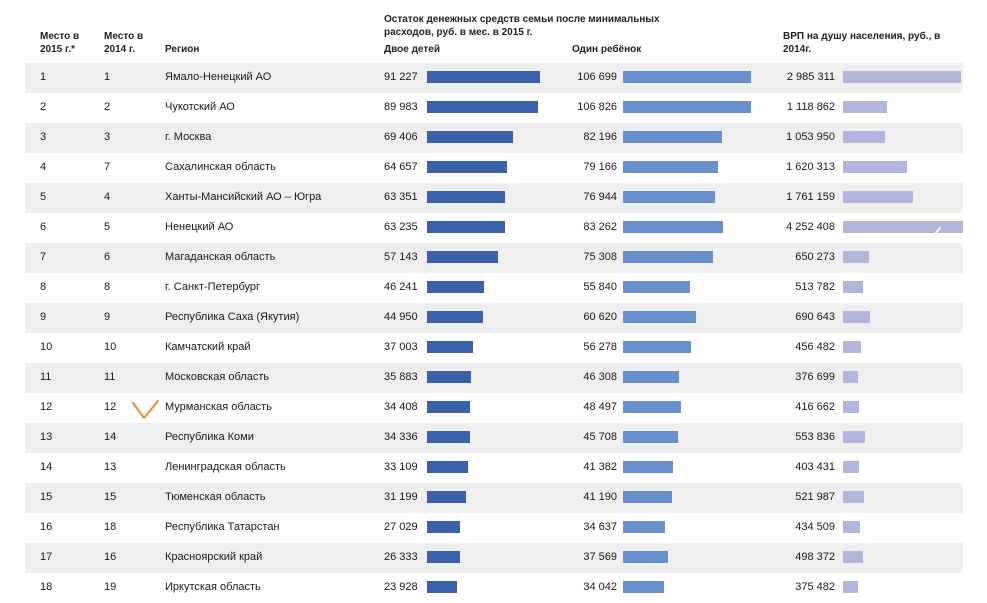  What do you see at coordinates (218, 77) in the screenshot?
I see `region-name-cell: Ямало-Ненецкий АО` at bounding box center [218, 77].